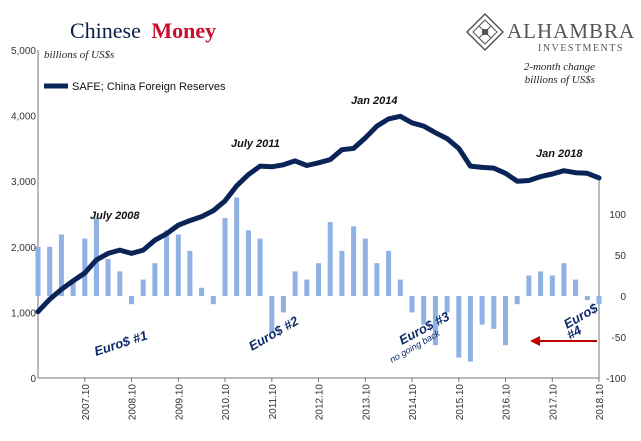  I want to click on right-unit-line-1: 2-month change, so click(559, 67).